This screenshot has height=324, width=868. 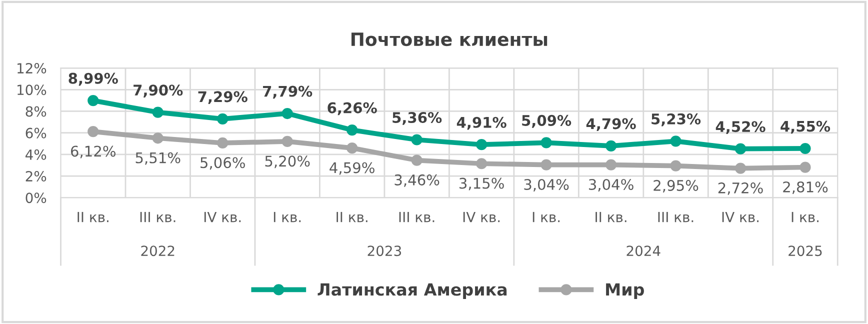 What do you see at coordinates (417, 118) in the screenshot?
I see `data-label: 5,36%` at bounding box center [417, 118].